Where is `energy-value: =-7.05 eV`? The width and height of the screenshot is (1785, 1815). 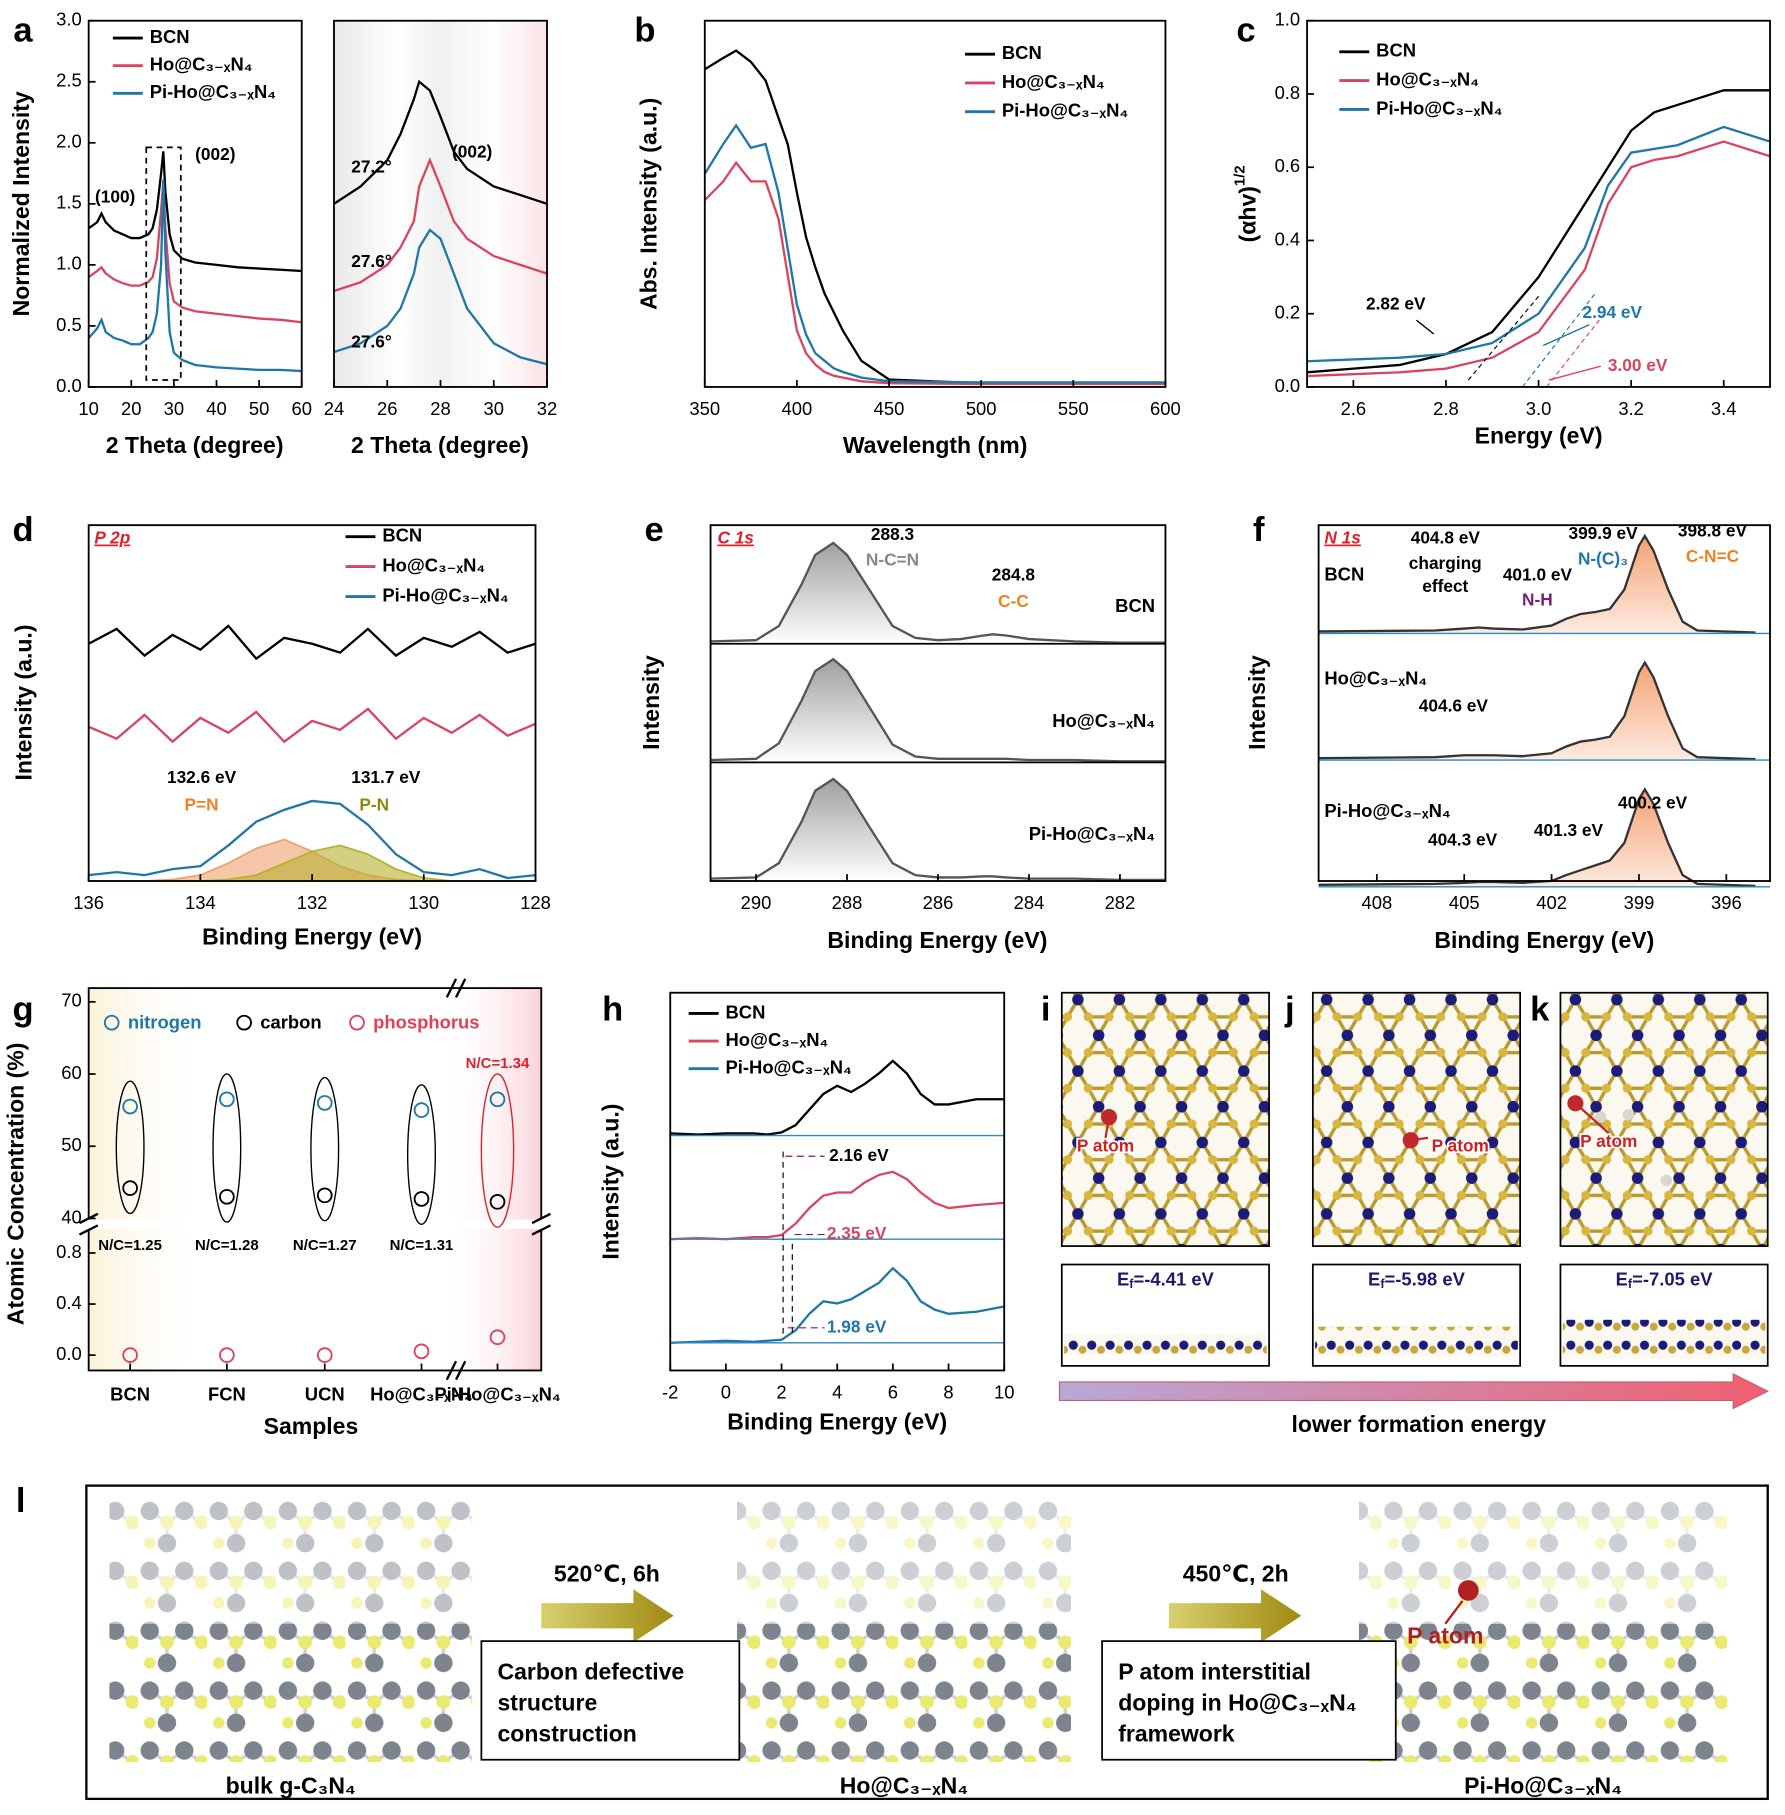
energy-value: =-7.05 eV is located at coordinates (1672, 1278).